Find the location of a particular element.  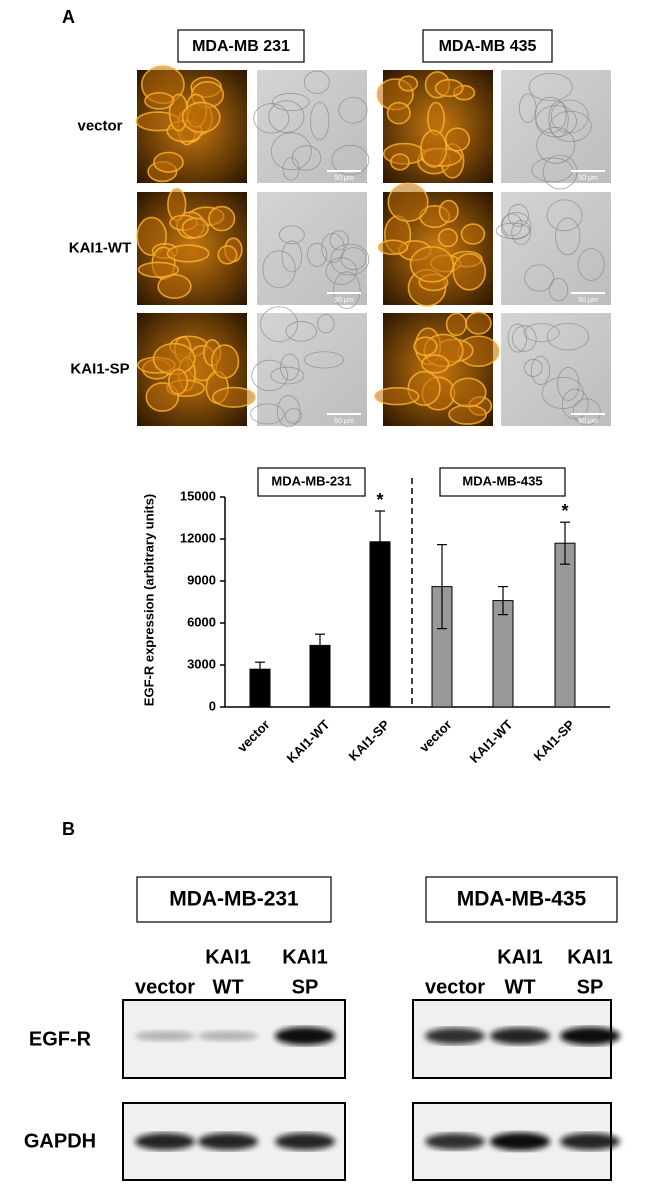

group-label: MDA-MB-231 is located at coordinates (311, 480).